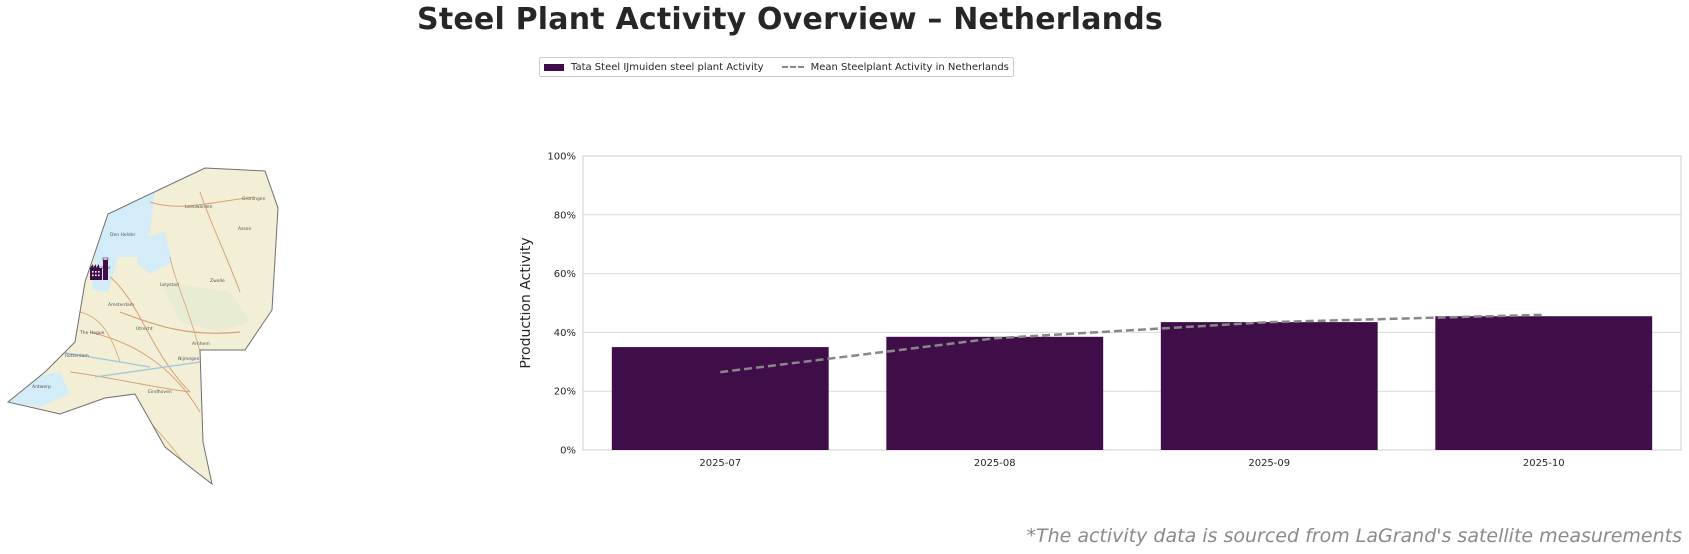 Image resolution: width=1689 pixels, height=554 pixels. I want to click on y-tick-label: 80%, so click(565, 215).